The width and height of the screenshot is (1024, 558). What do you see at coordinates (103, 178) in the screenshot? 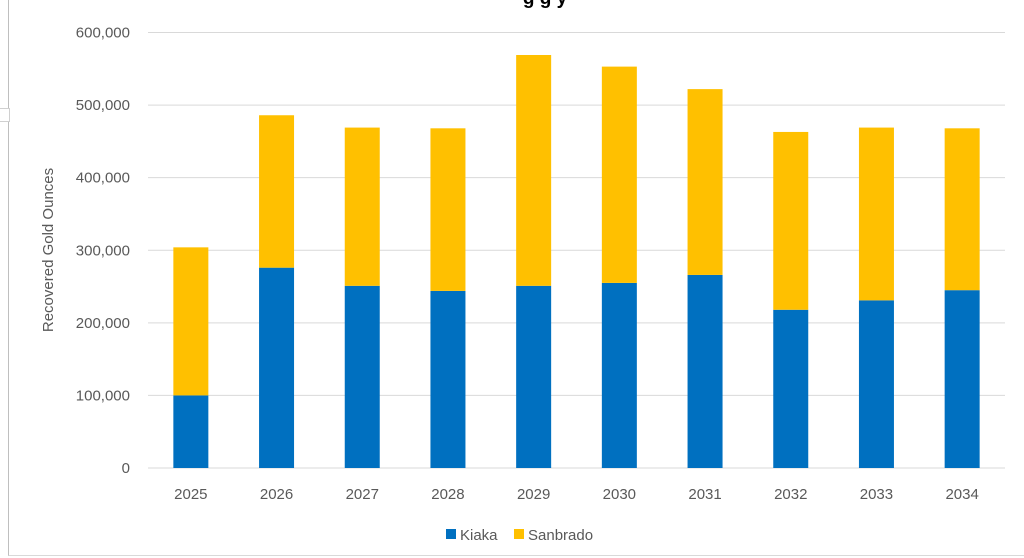
I see `y-tick-label: 400,000` at bounding box center [103, 178].